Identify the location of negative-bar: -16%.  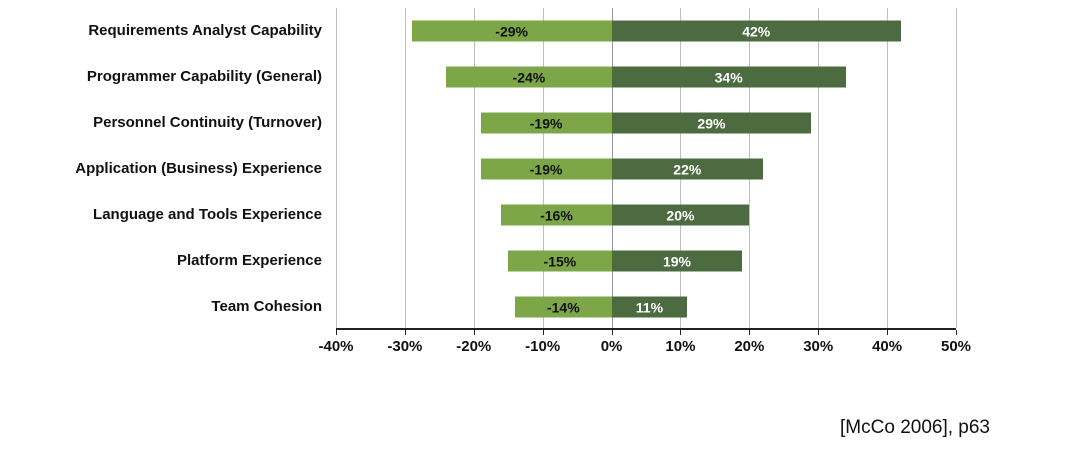
(556, 215).